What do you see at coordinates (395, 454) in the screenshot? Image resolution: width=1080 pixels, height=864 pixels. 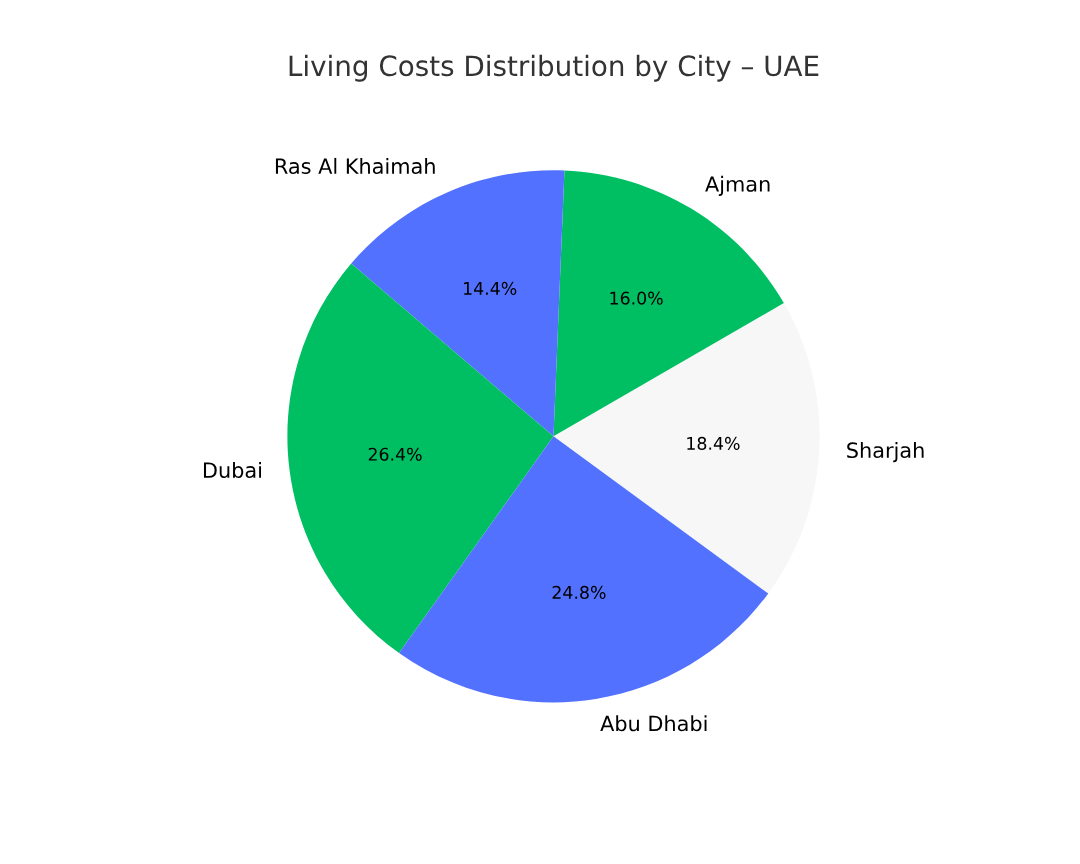 I see `data-label: 26.4%` at bounding box center [395, 454].